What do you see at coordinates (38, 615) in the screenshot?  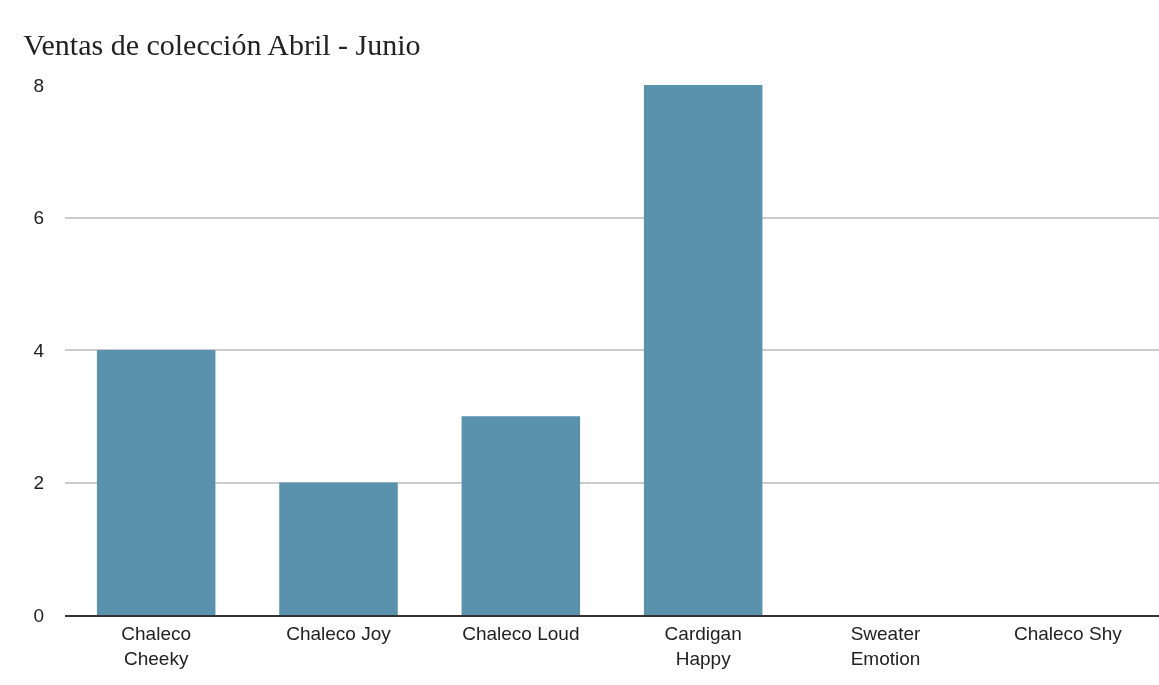 I see `y-tick-label: 0` at bounding box center [38, 615].